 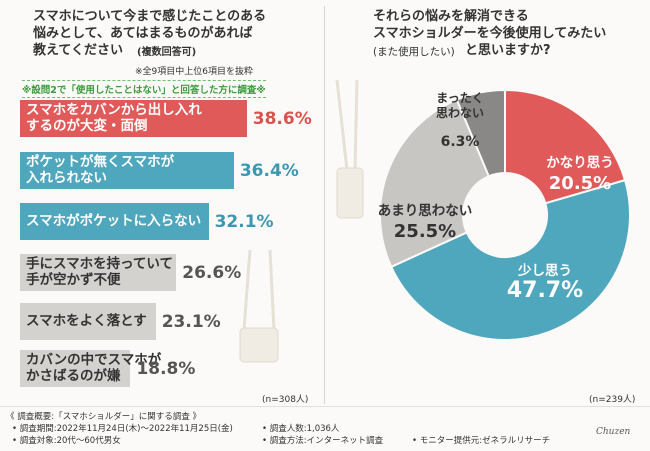 I want to click on donut-category-text: 少し思う, so click(x=544, y=271).